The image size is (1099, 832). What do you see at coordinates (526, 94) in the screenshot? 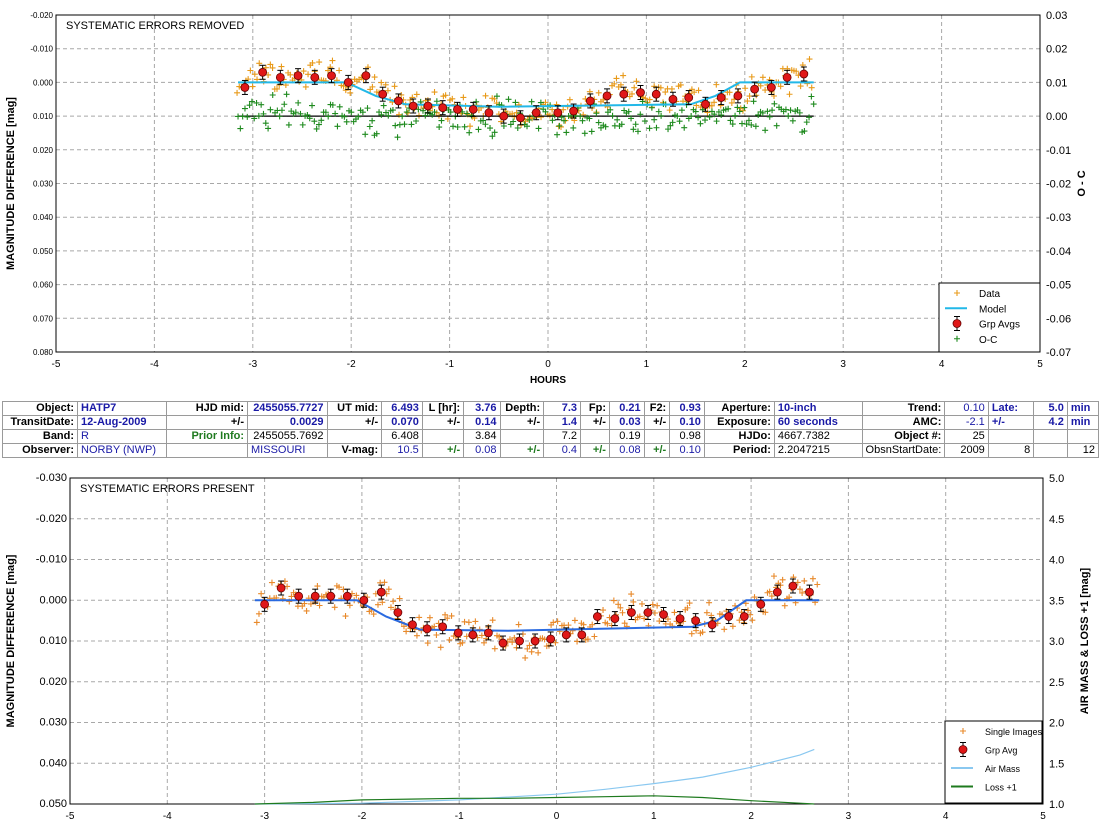
I see `series-model-line` at bounding box center [526, 94].